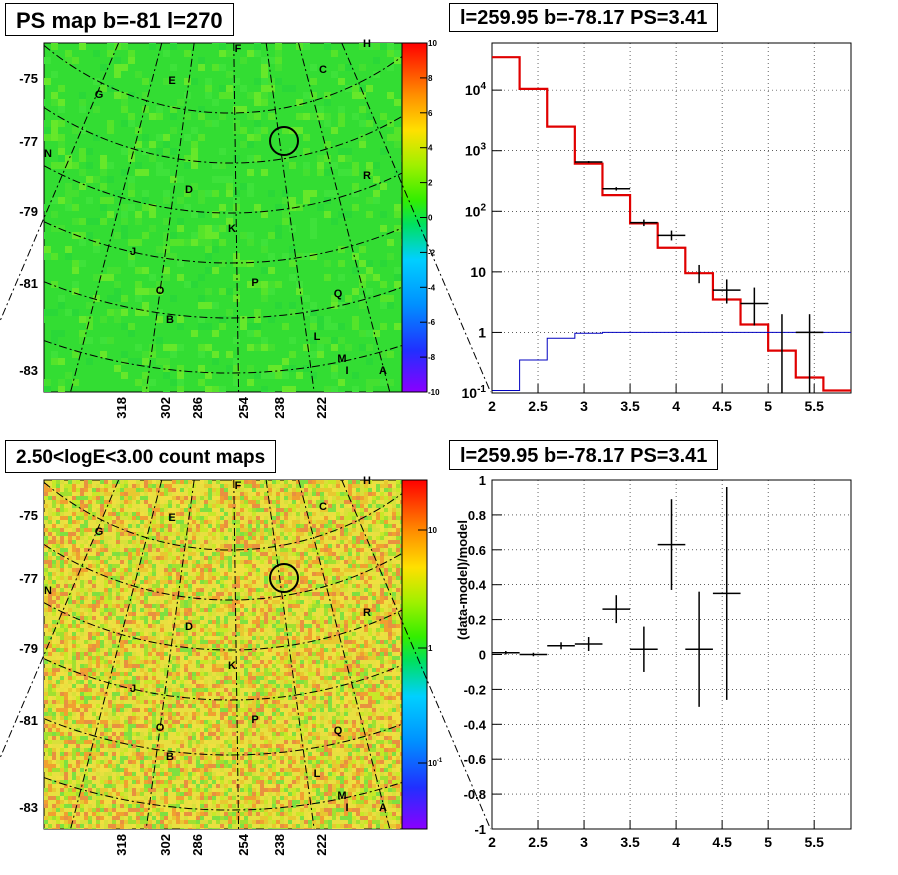  What do you see at coordinates (236, 217) in the screenshot?
I see `map-grid-meridian` at bounding box center [236, 217].